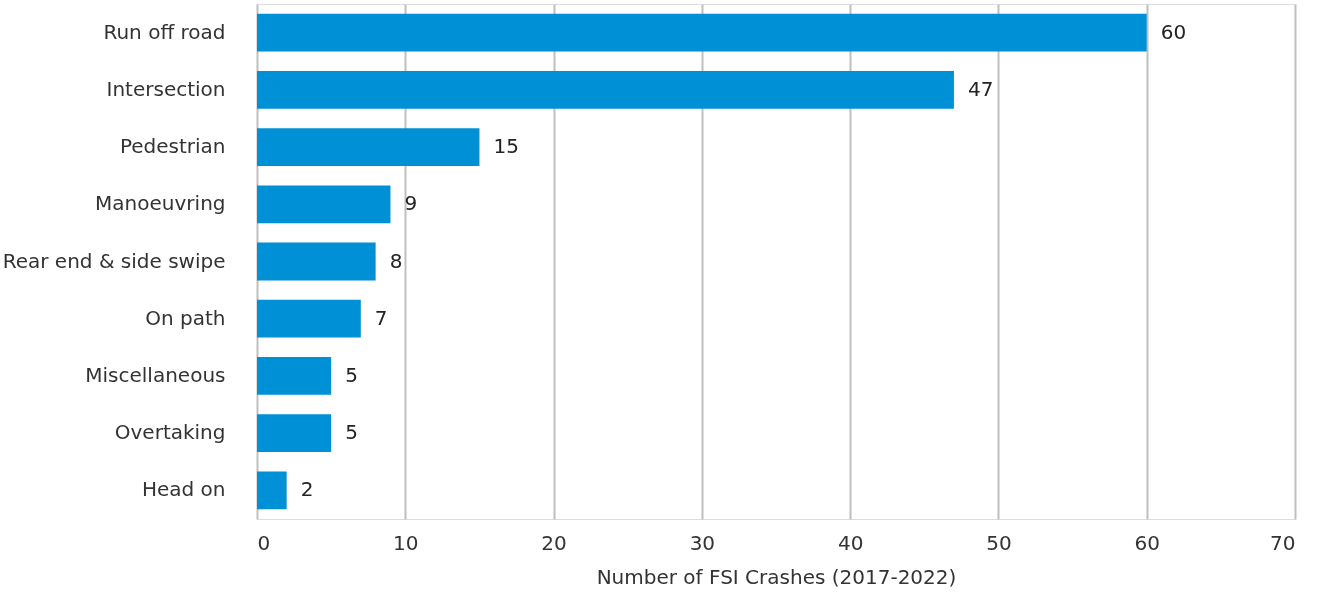  What do you see at coordinates (170, 432) in the screenshot?
I see `y-tick-label: Overtaking` at bounding box center [170, 432].